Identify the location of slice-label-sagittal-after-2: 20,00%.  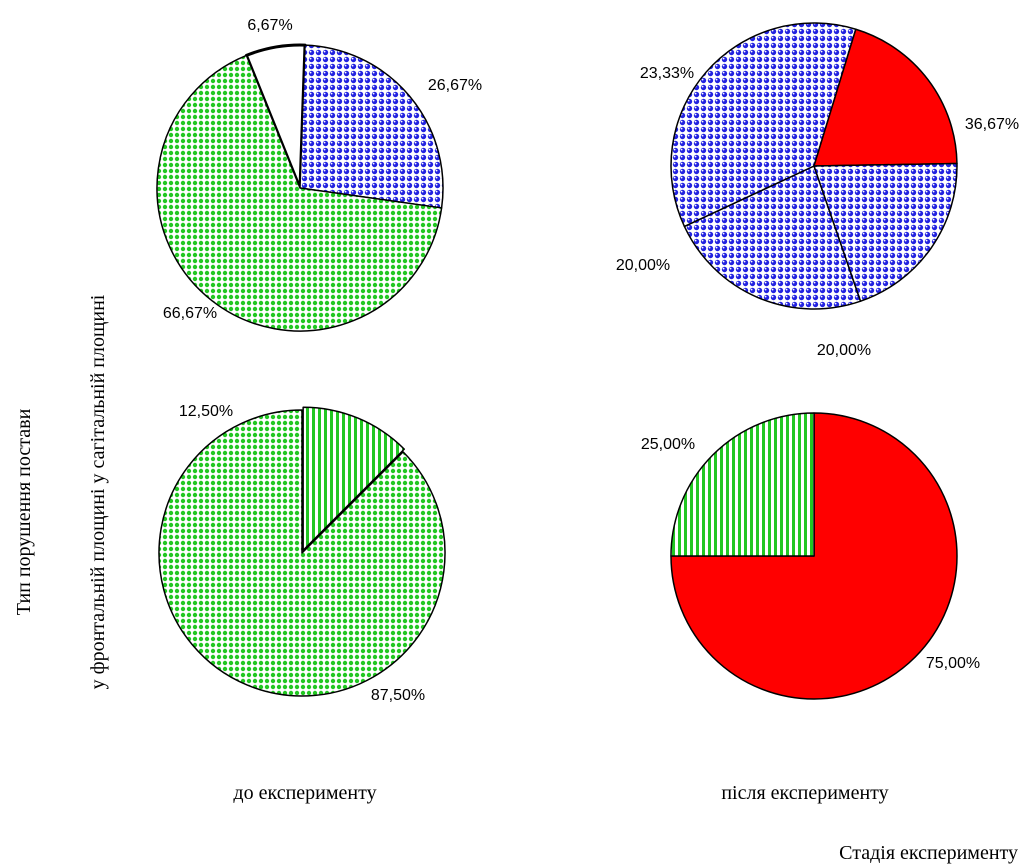
(643, 265).